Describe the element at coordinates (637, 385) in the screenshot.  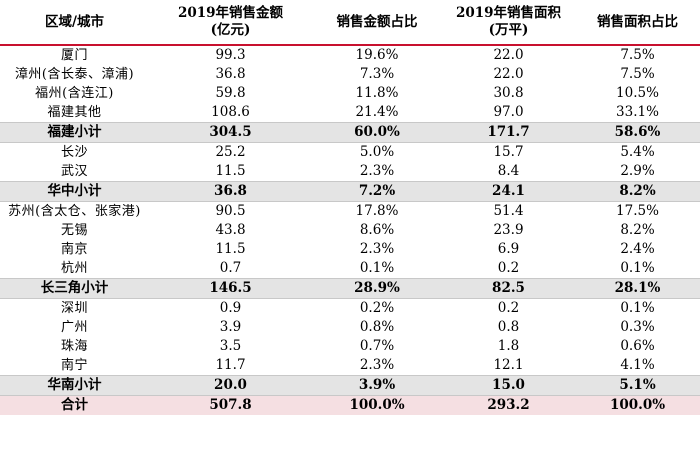
I see `cell-area-share: 5.1%` at that location.